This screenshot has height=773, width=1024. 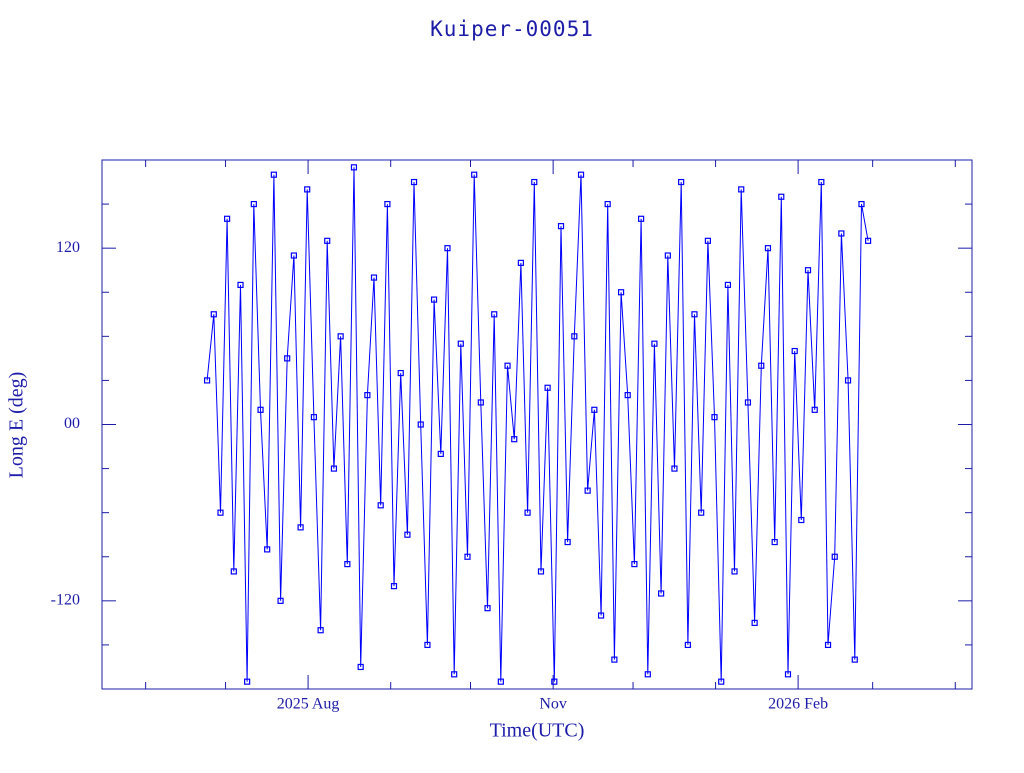 What do you see at coordinates (72, 423) in the screenshot?
I see `y-tick-label: 00` at bounding box center [72, 423].